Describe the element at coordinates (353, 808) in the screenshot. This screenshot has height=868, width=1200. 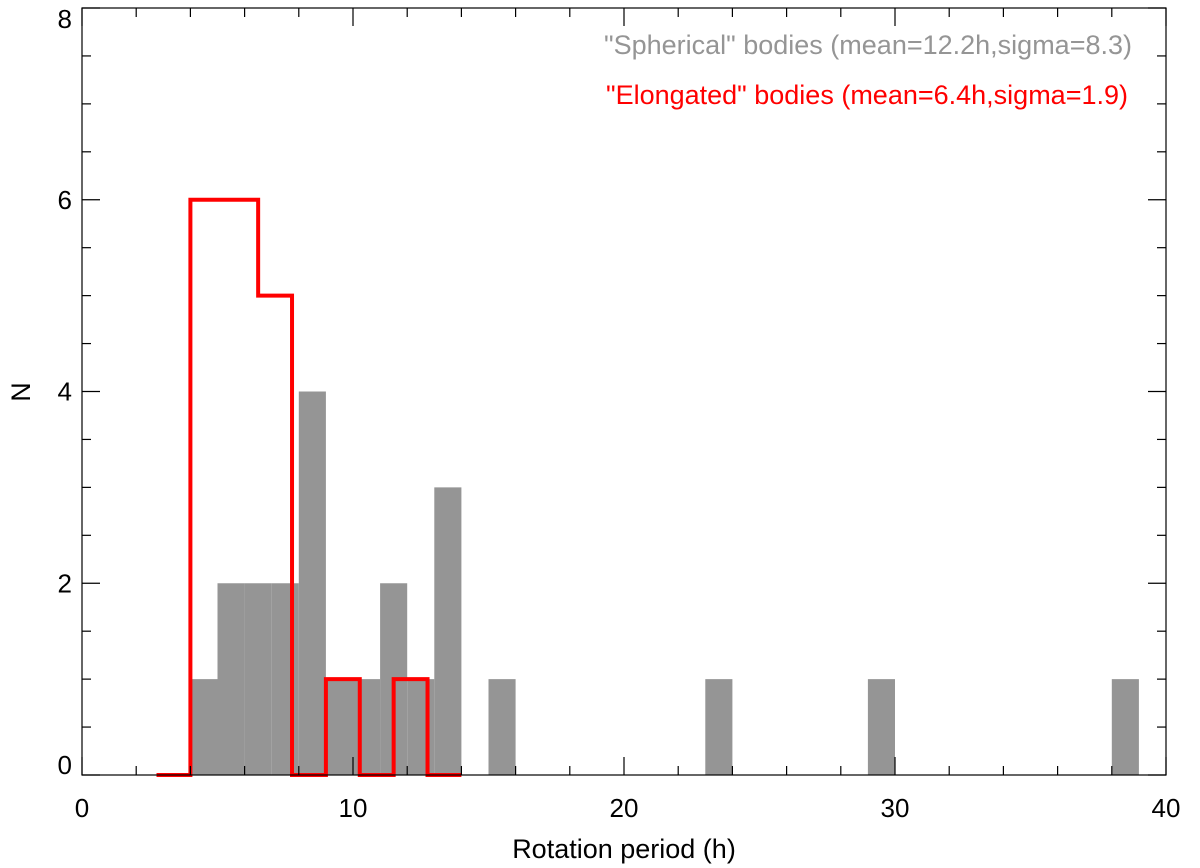
I see `x-tick-label: 10` at that location.